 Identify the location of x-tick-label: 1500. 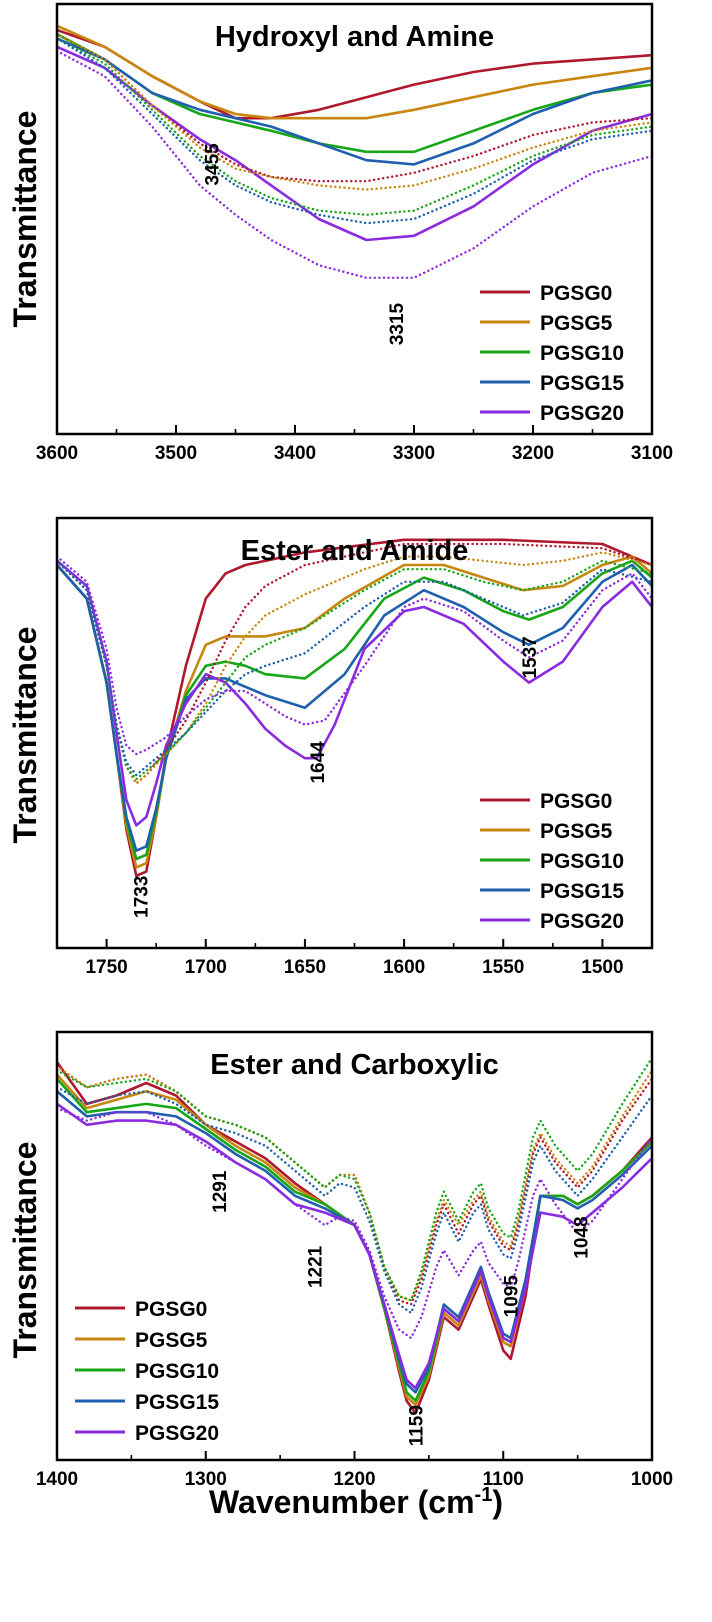
(602, 967).